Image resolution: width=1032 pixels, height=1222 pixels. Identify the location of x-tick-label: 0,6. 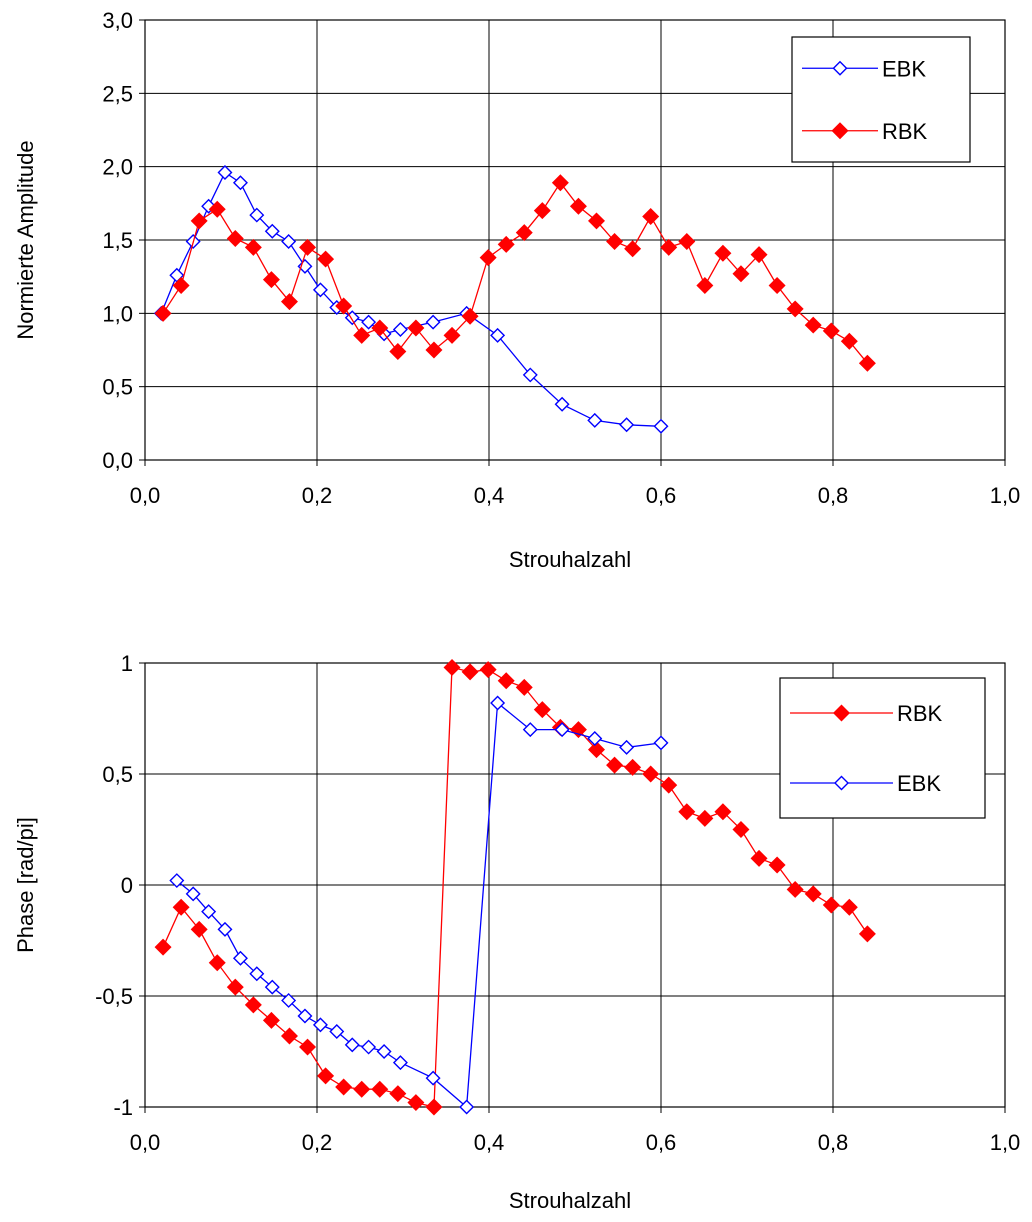
(661, 495).